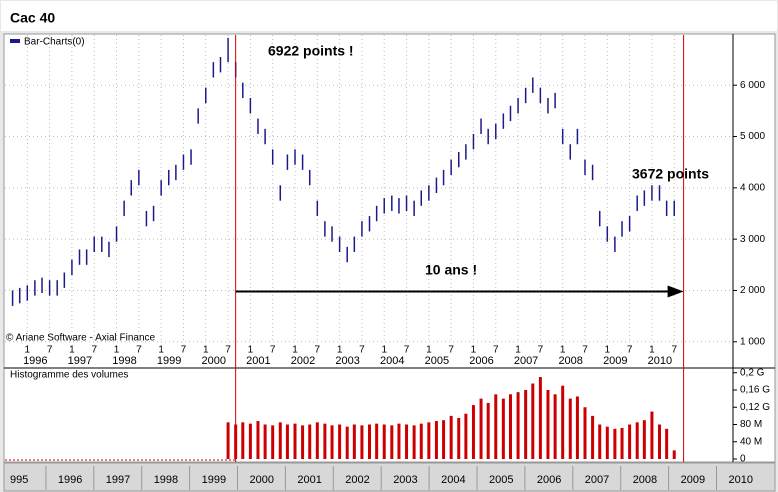 This screenshot has width=778, height=492. Describe the element at coordinates (166, 480) in the screenshot. I see `navigator-label: 1998` at that location.